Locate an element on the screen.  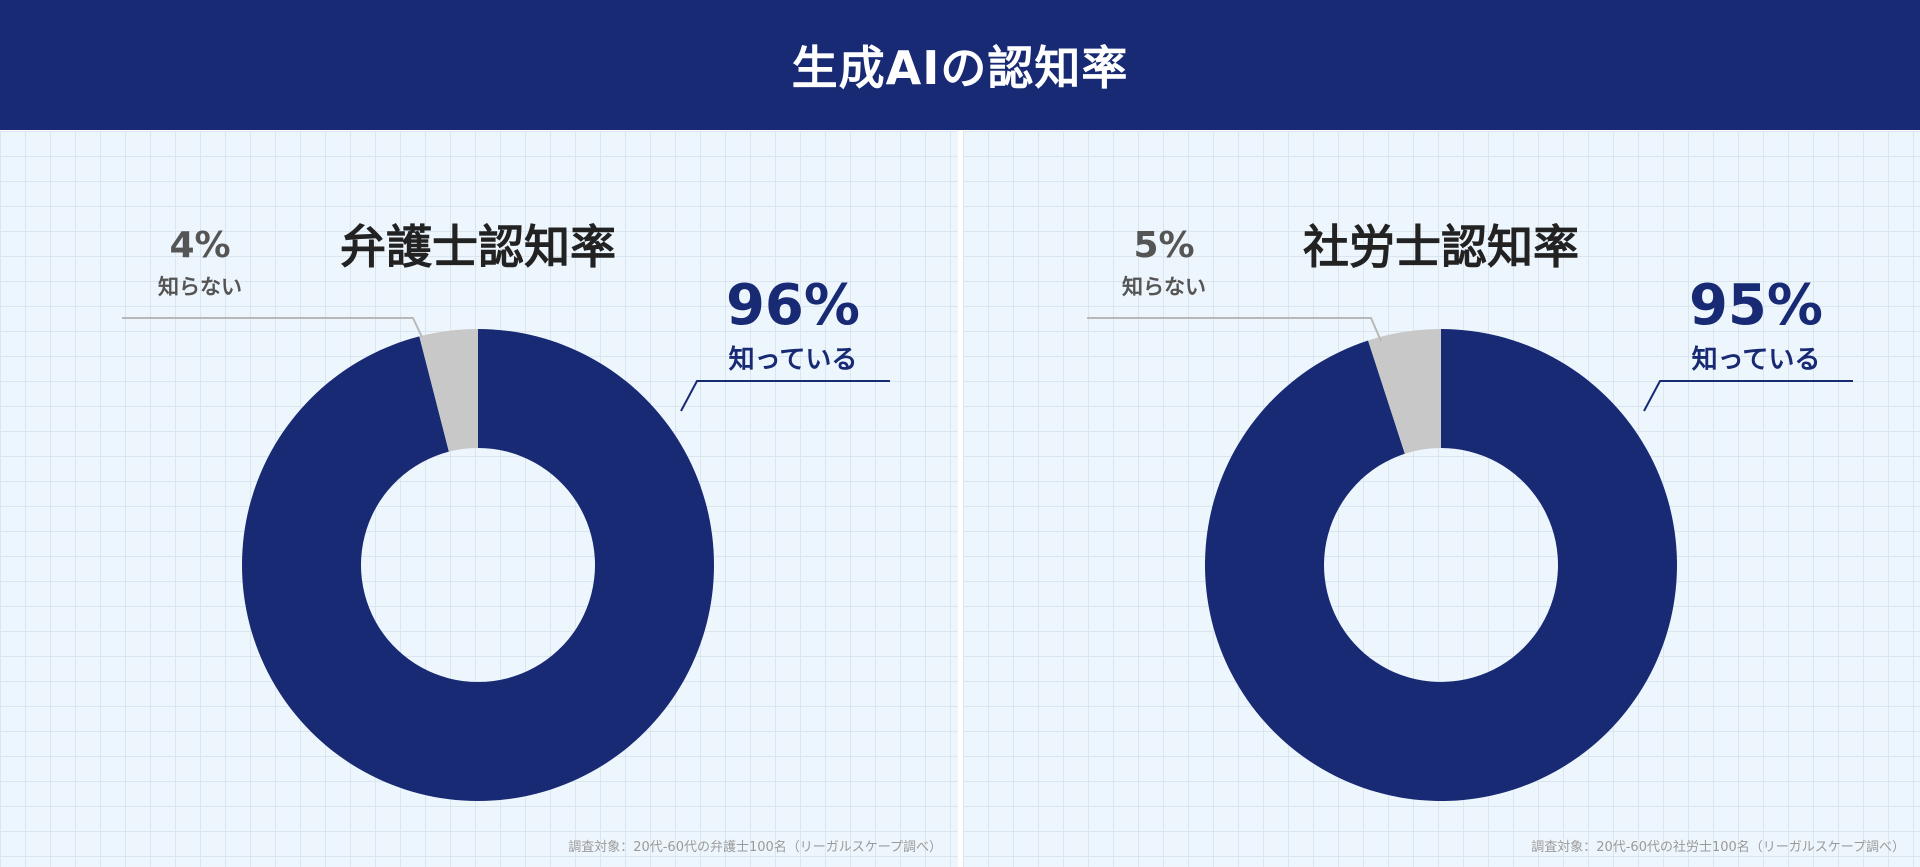
source-note: 調査対象：20代-60代の社労士100名（リーガルスケープ調べ） is located at coordinates (1718, 847).